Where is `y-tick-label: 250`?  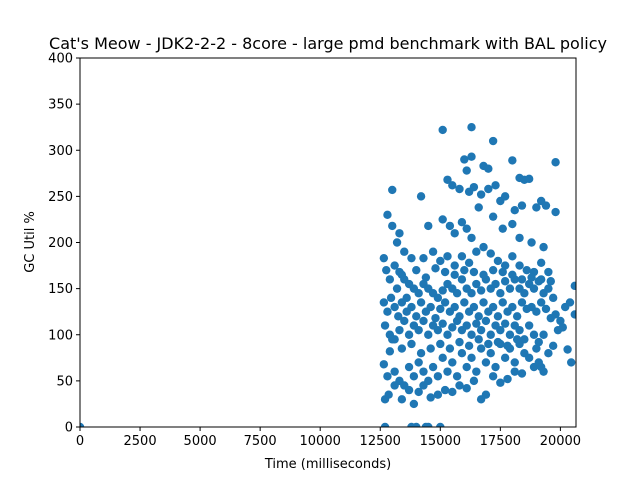
y-tick-label: 250 is located at coordinates (60, 197).